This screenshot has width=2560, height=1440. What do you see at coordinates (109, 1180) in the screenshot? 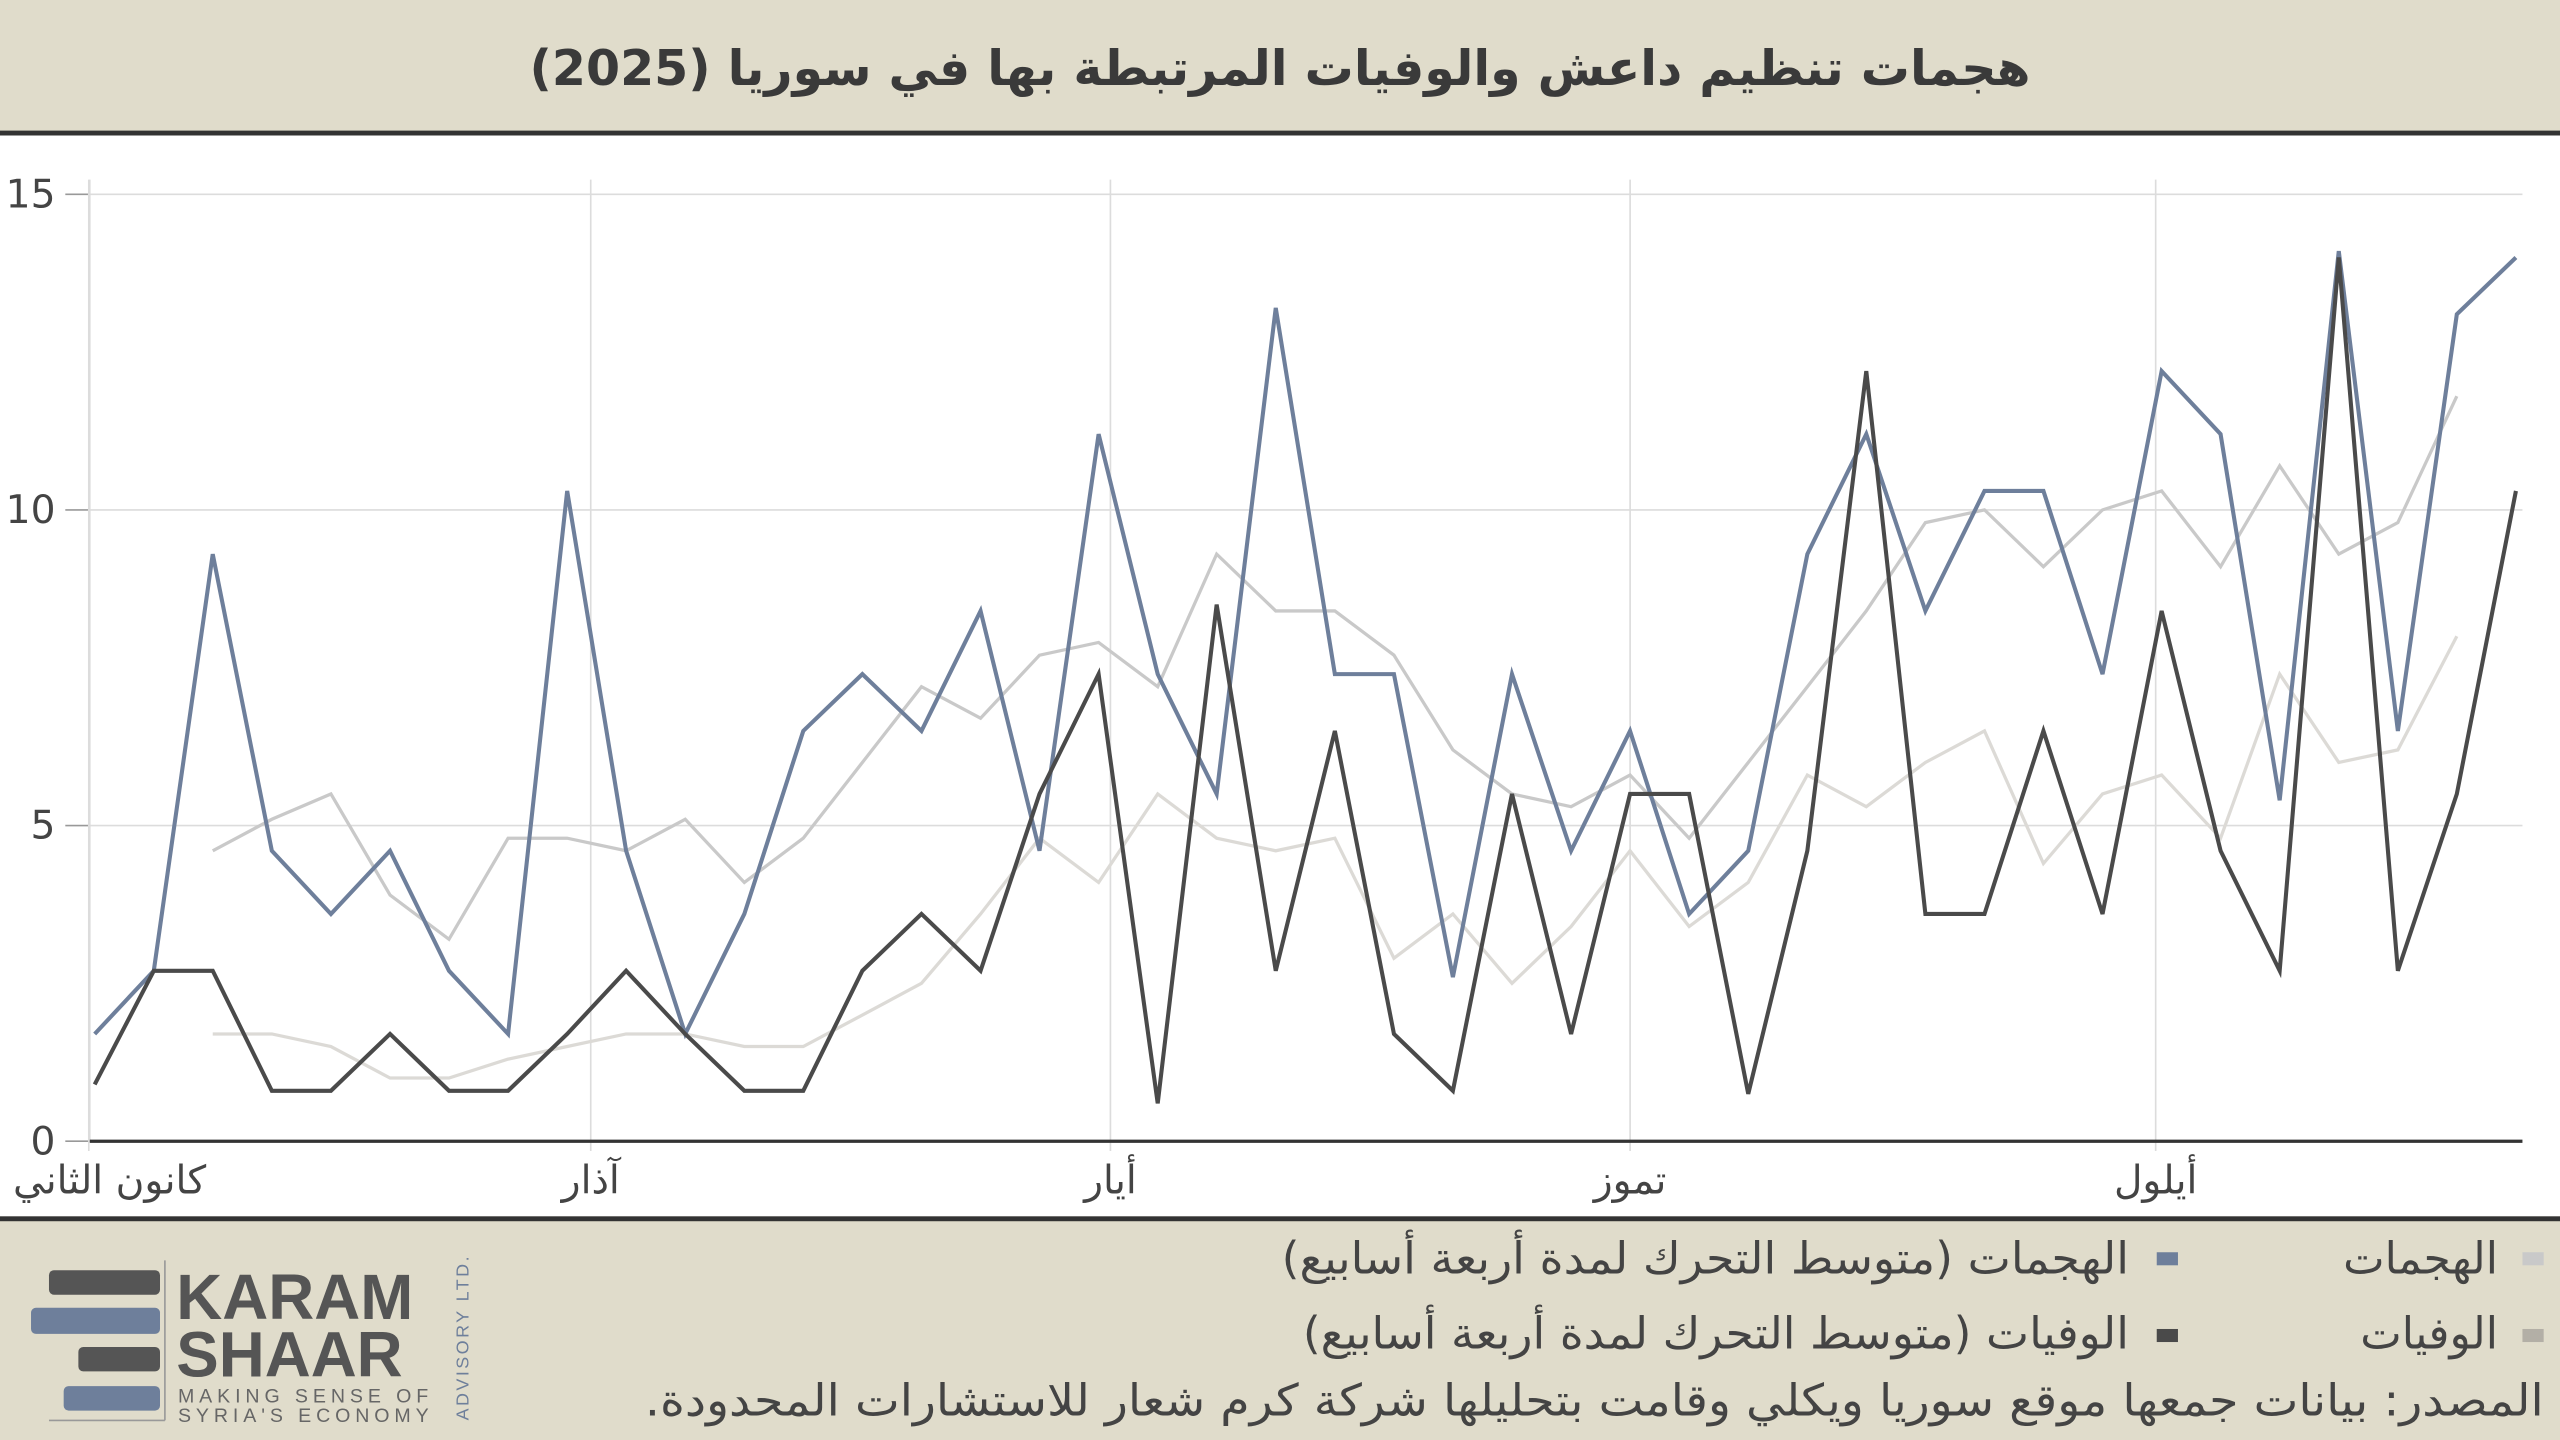
I see `x-tick-label: كانون الثاني` at bounding box center [109, 1180].